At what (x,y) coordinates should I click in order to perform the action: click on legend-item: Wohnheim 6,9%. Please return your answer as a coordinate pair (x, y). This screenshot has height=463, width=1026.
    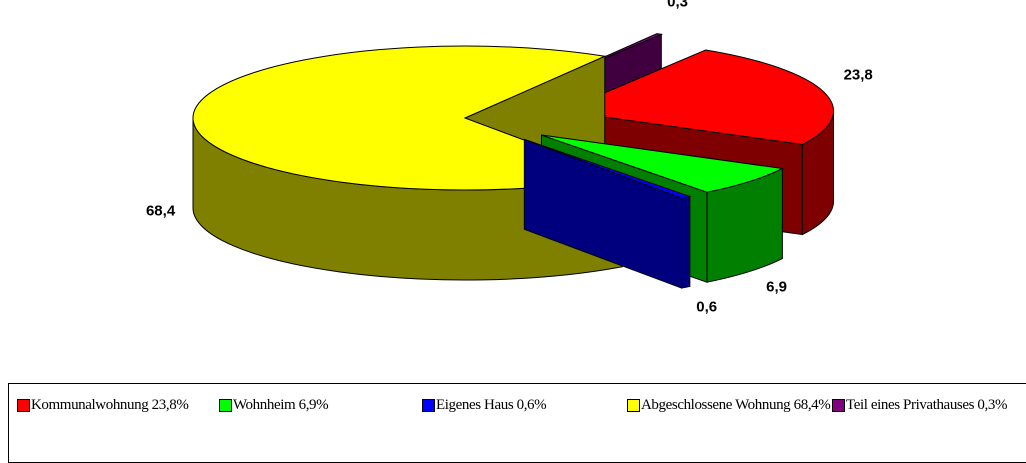
    Looking at the image, I should click on (321, 405).